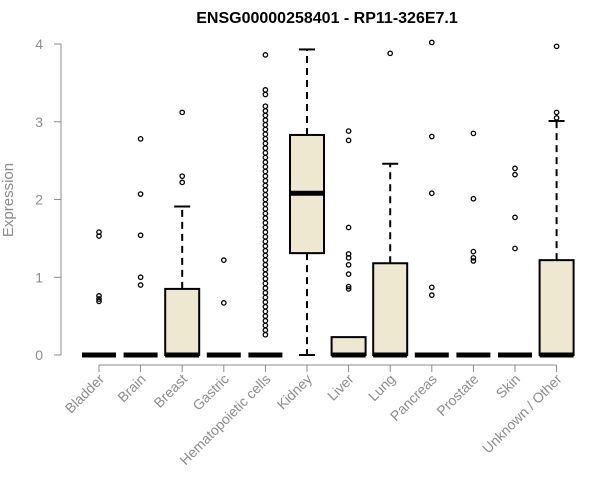 Image resolution: width=600 pixels, height=500 pixels. I want to click on box-kidney, so click(307, 202).